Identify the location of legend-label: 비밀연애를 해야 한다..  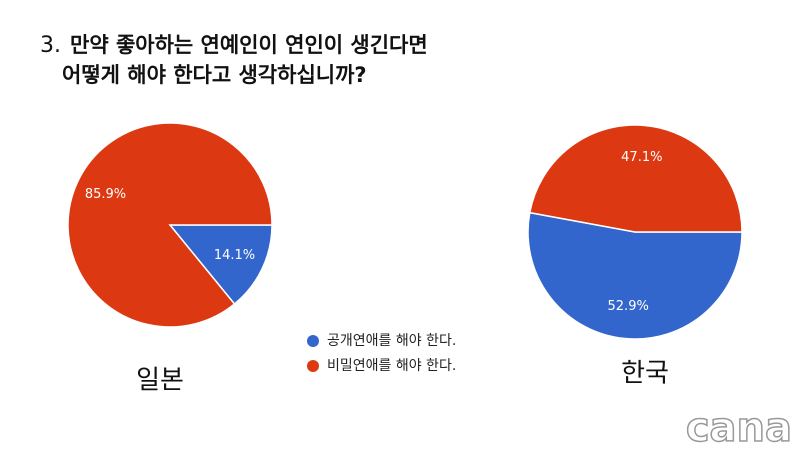
(391, 366).